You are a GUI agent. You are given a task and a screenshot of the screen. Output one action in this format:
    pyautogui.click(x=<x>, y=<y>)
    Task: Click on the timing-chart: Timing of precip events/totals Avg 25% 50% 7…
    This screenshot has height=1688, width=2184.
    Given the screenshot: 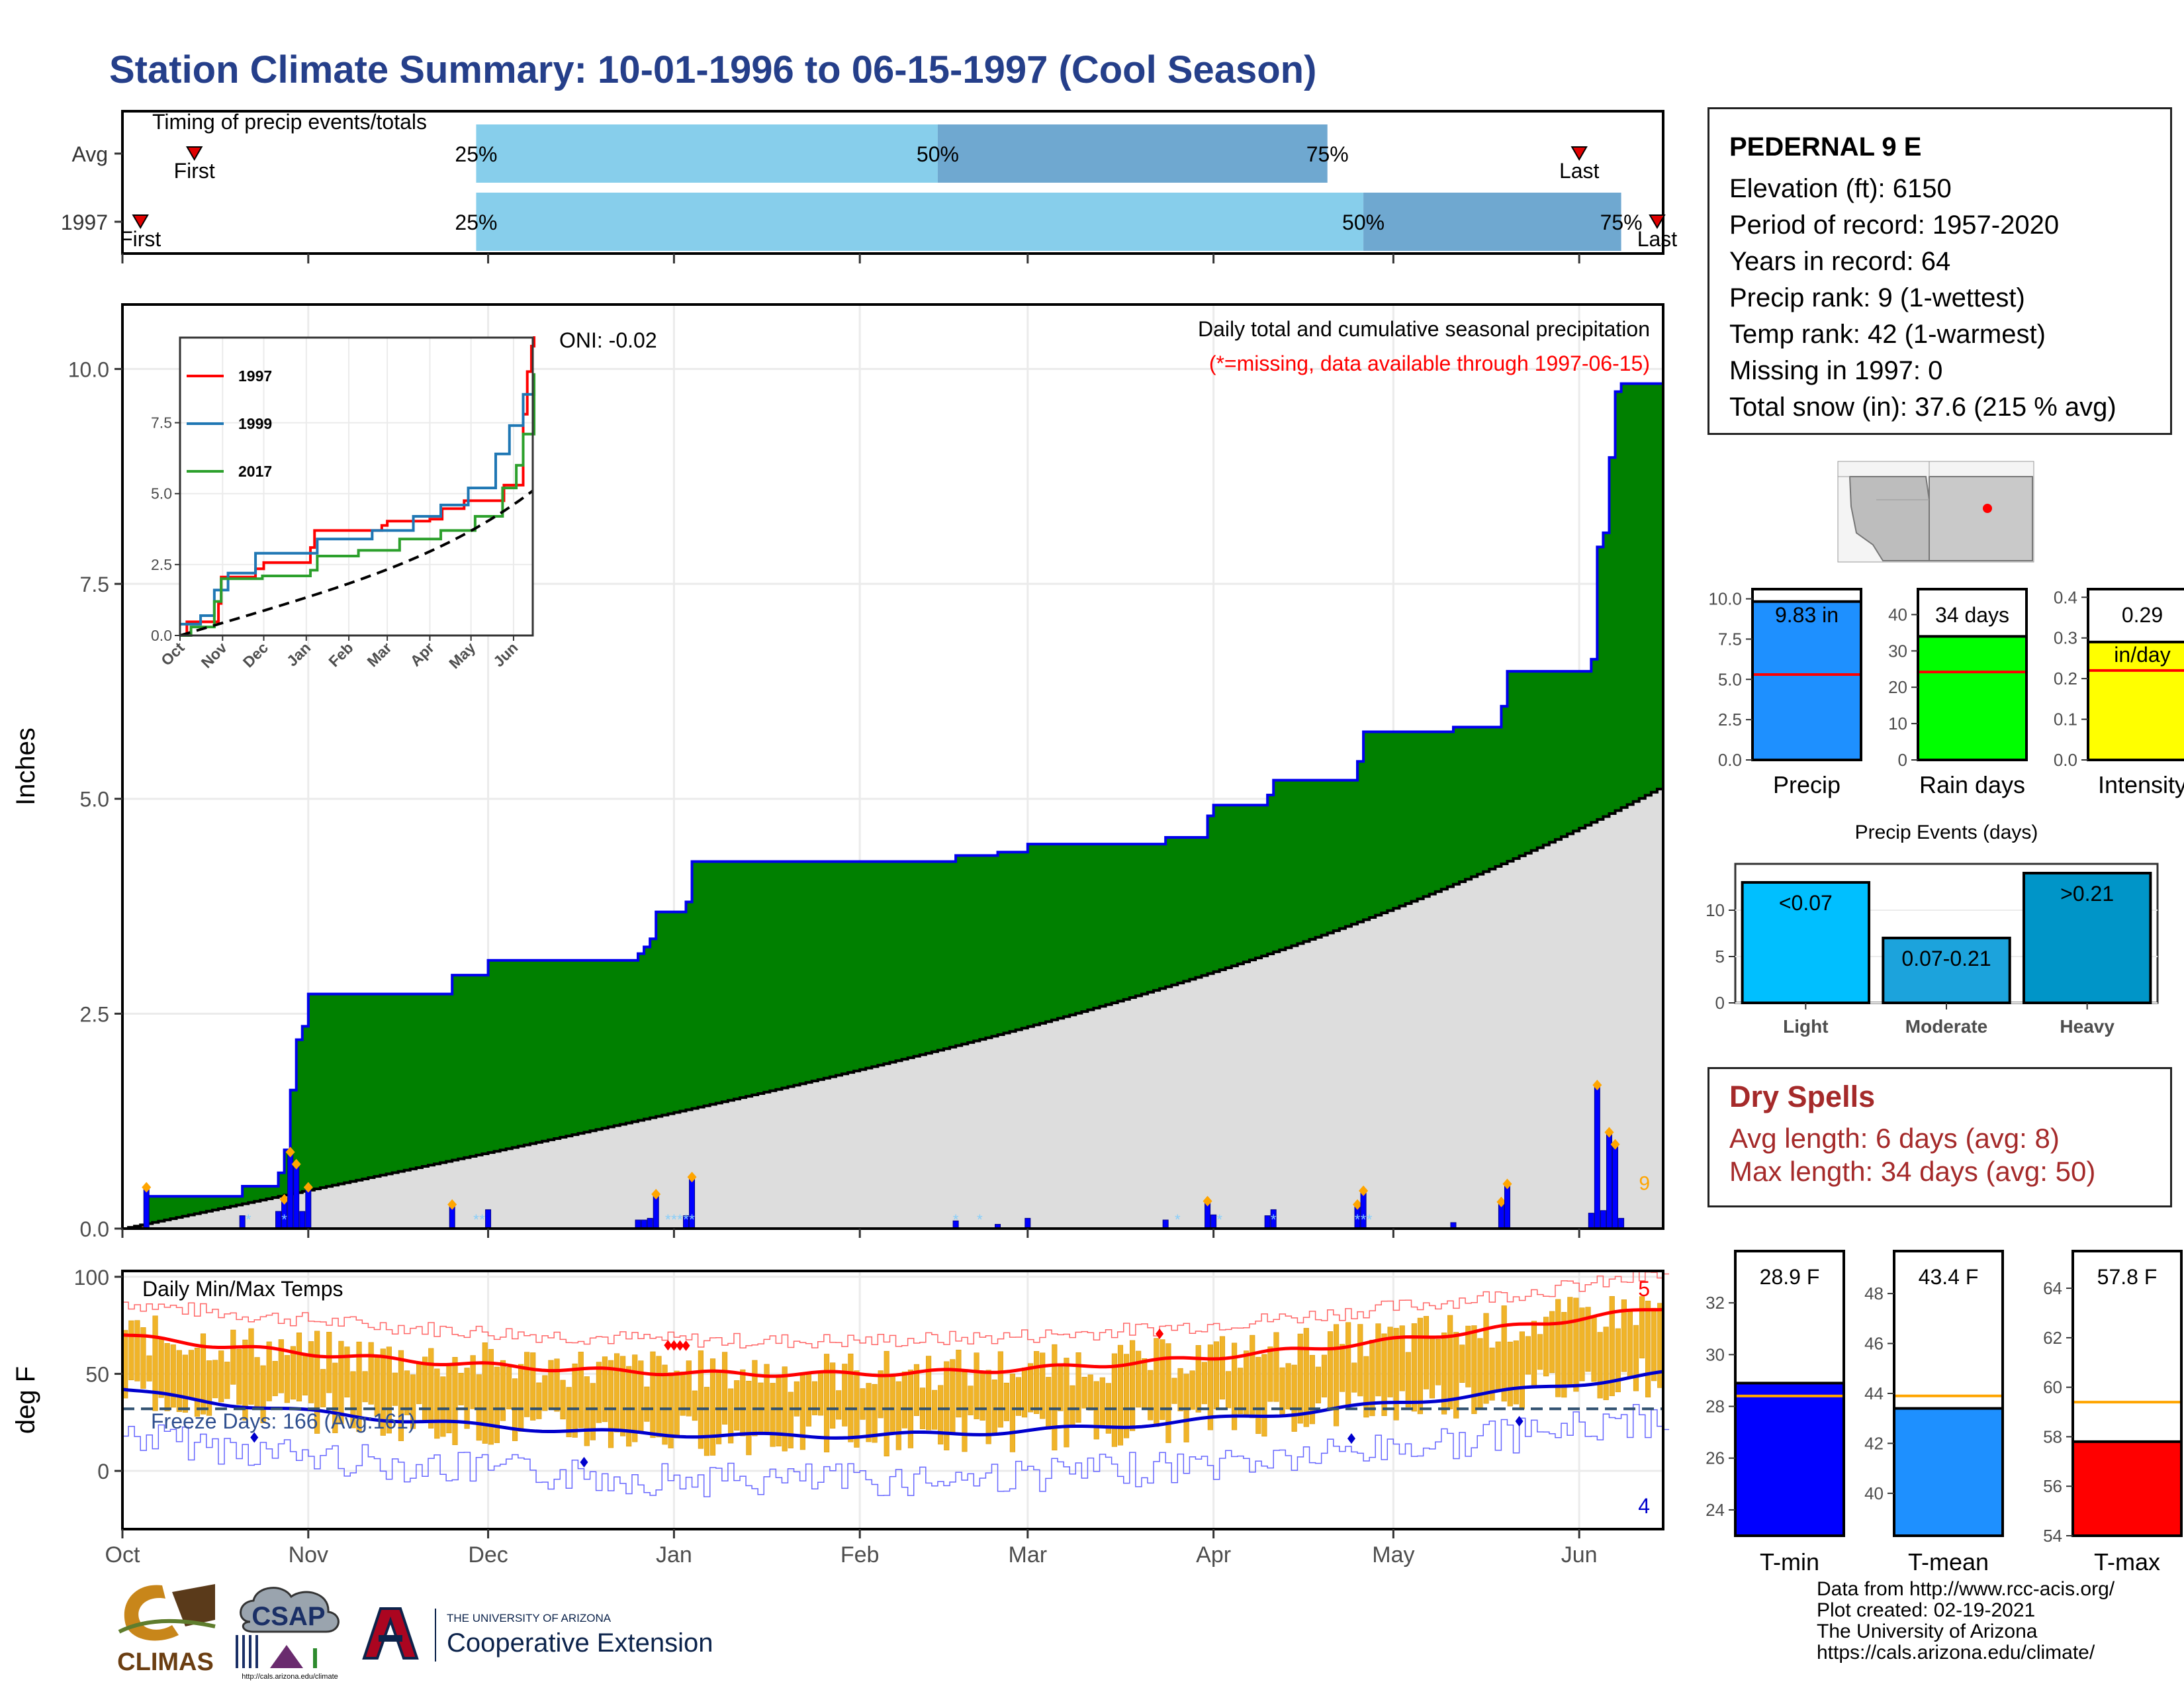 What is the action you would take?
    pyautogui.click(x=869, y=186)
    